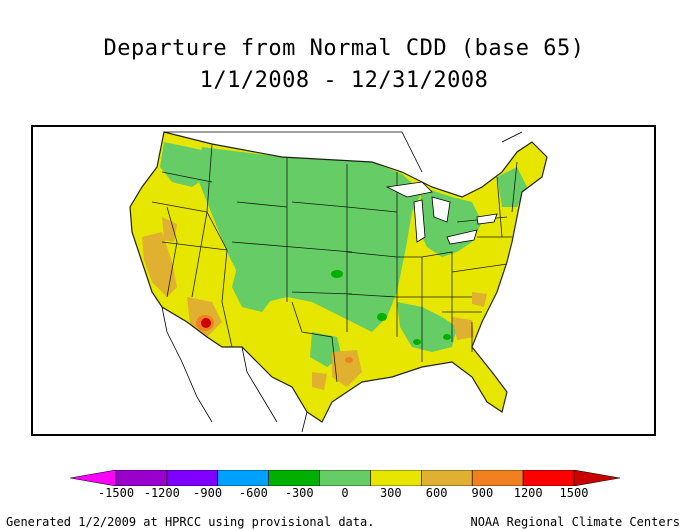 The height and width of the screenshot is (531, 688). Describe the element at coordinates (482, 493) in the screenshot. I see `legend-tick-label: 900` at that location.